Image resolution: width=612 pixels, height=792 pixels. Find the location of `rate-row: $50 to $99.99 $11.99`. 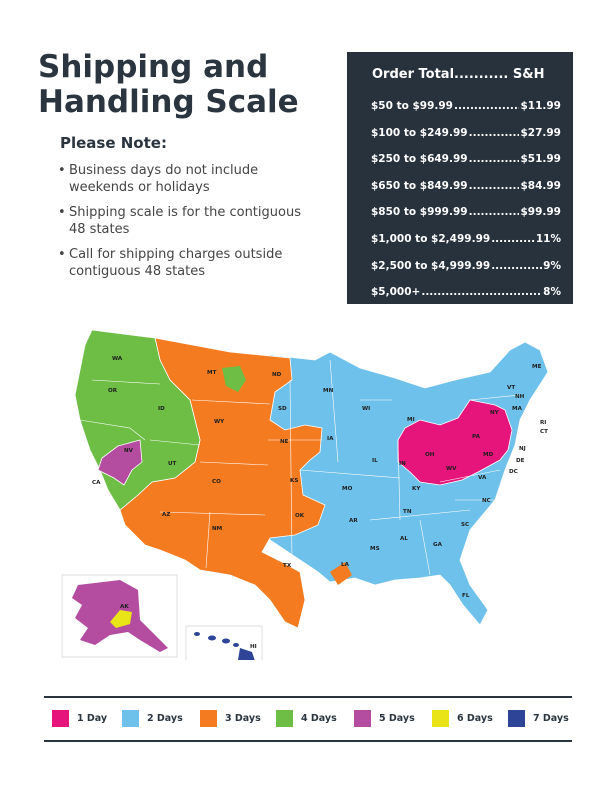

rate-row: $50 to $99.99 $11.99 is located at coordinates (466, 113).